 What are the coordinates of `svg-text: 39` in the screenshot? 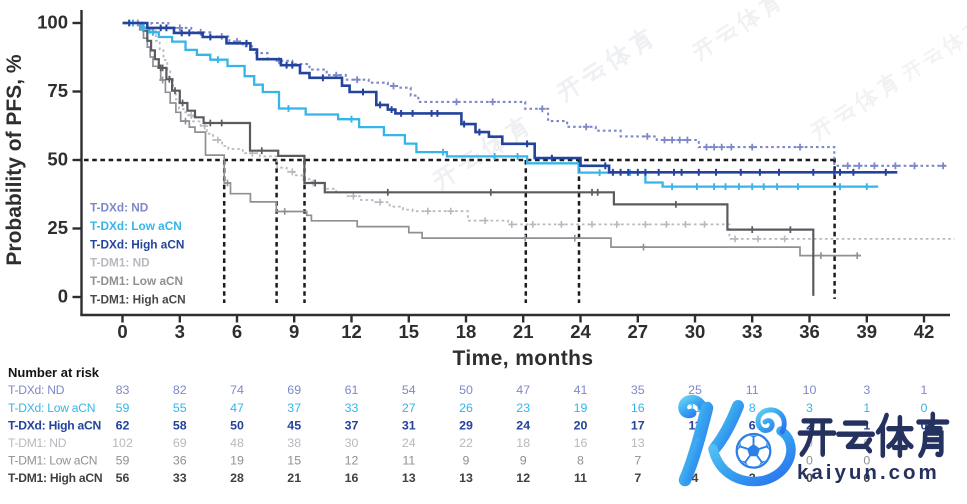 It's located at (867, 331).